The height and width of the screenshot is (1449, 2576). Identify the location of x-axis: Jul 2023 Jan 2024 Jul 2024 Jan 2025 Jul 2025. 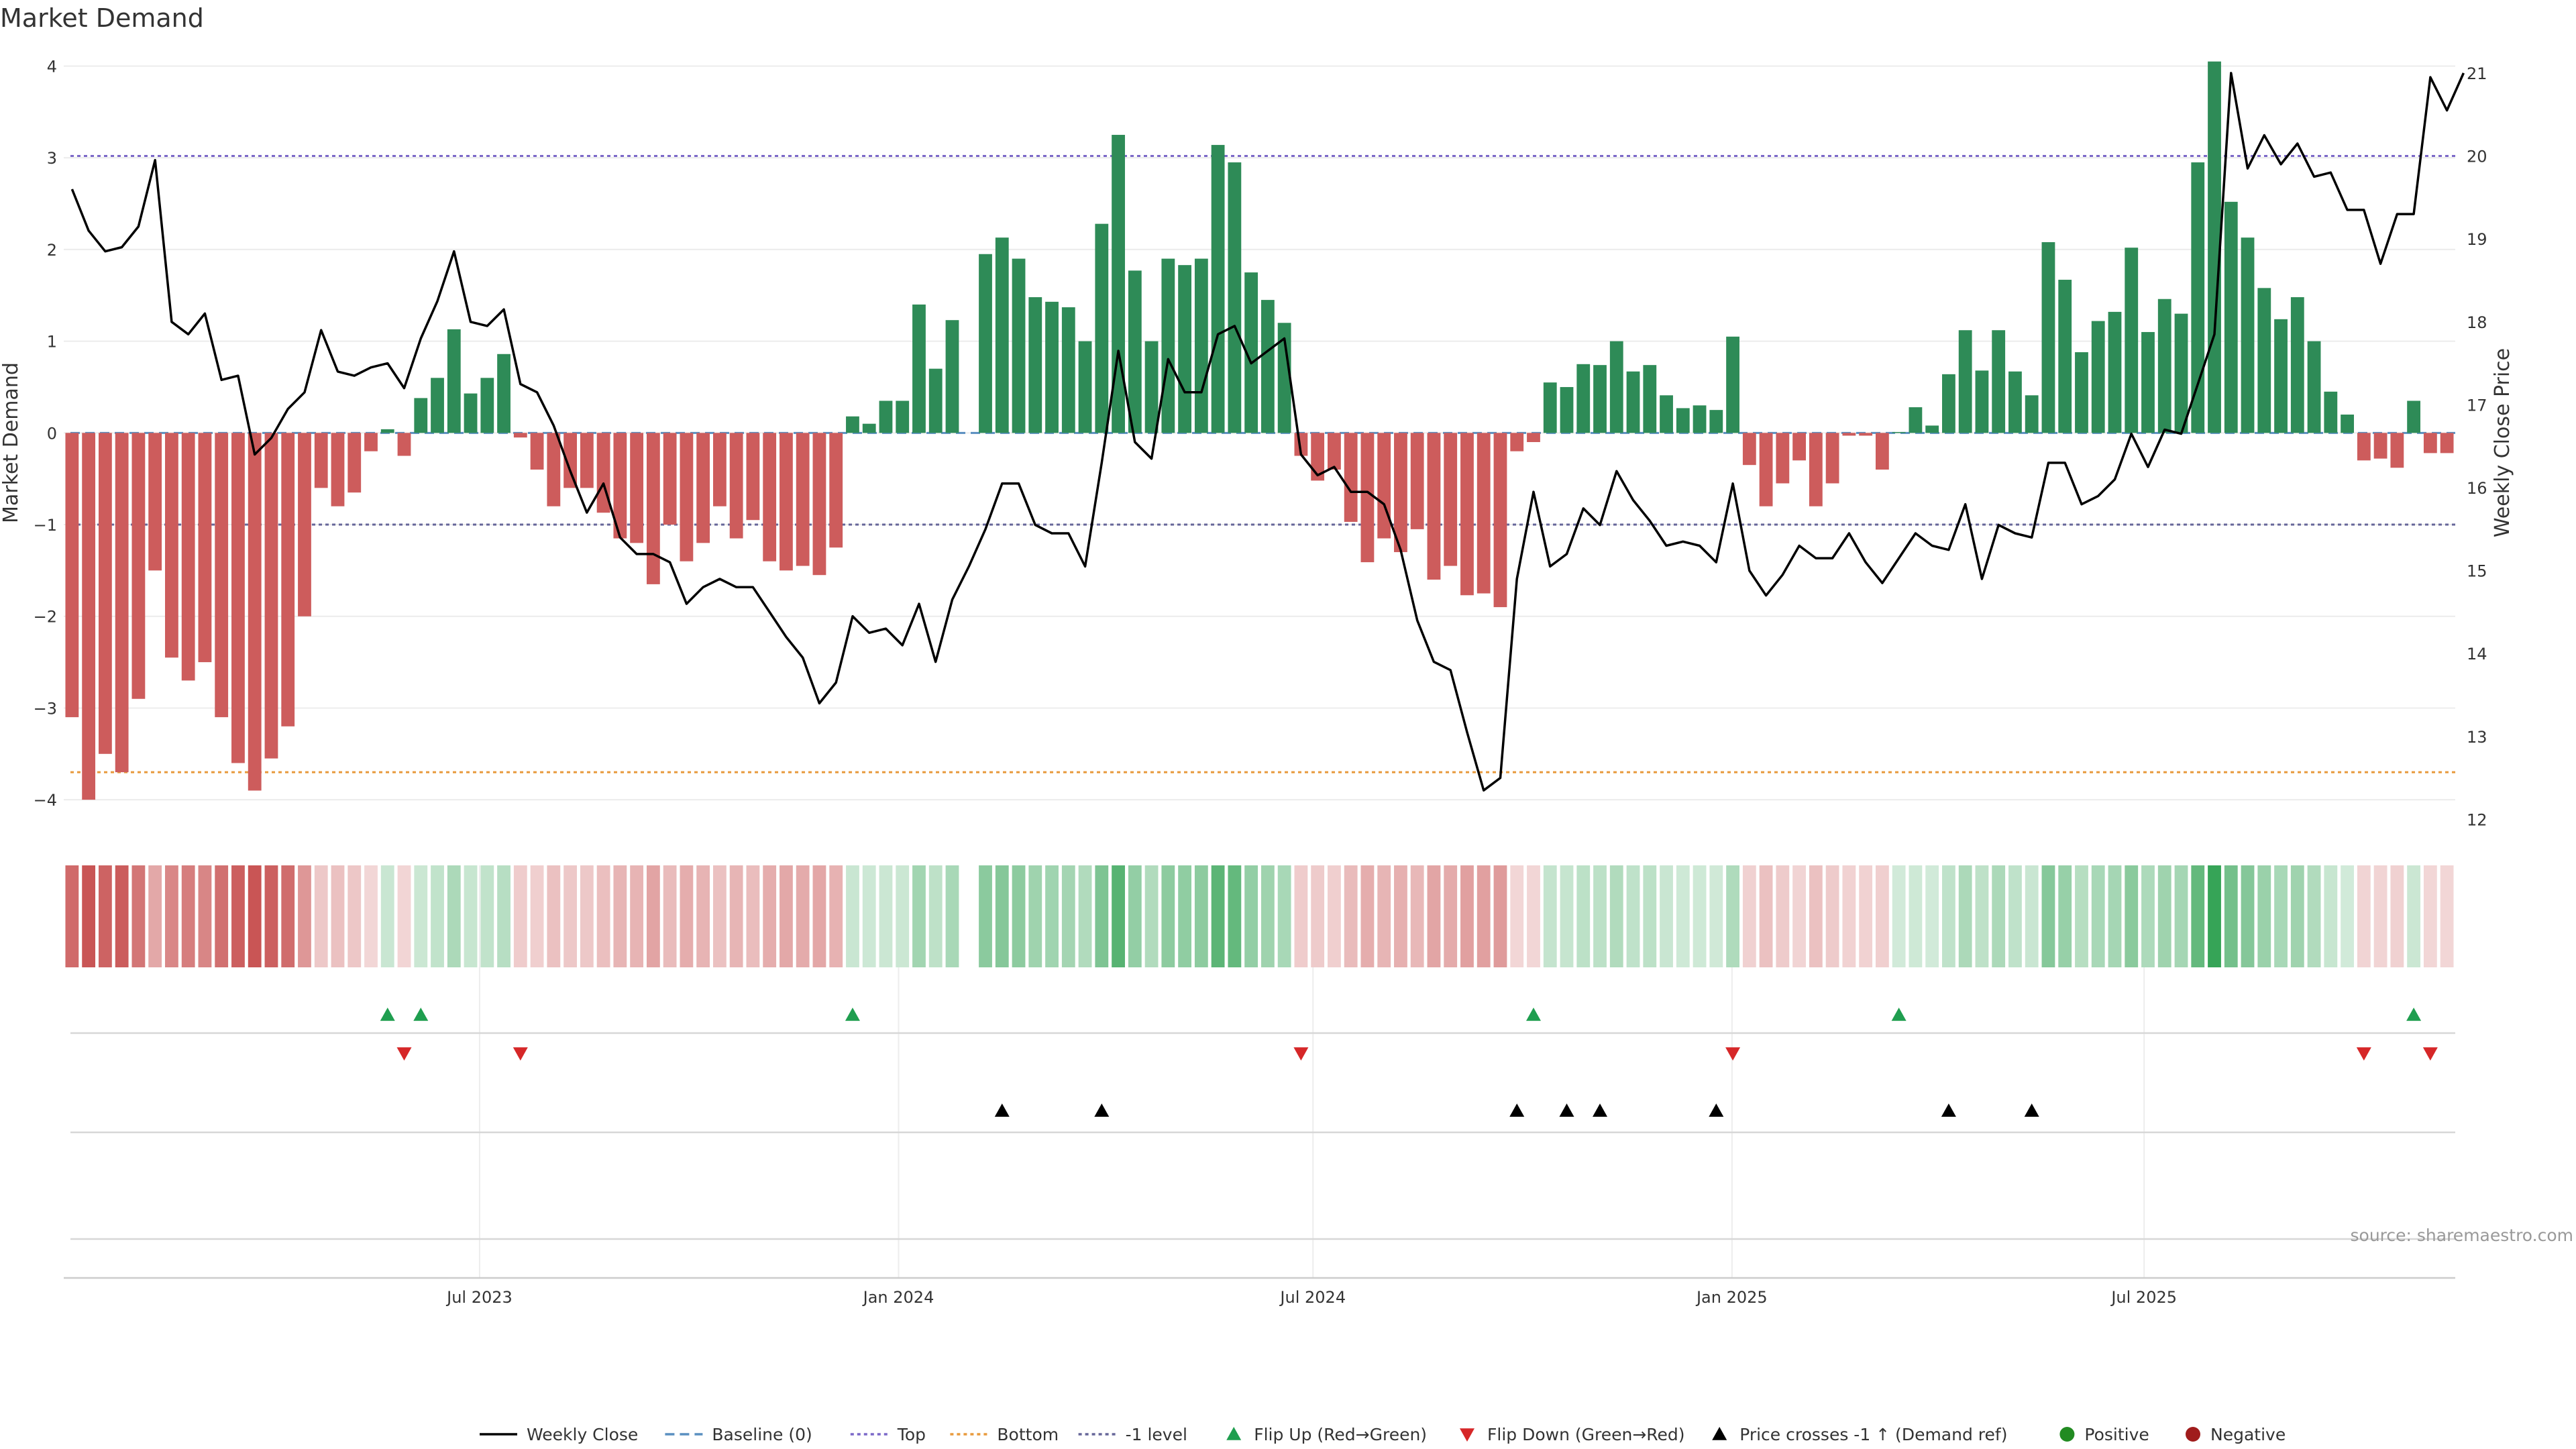
(1259, 1292).